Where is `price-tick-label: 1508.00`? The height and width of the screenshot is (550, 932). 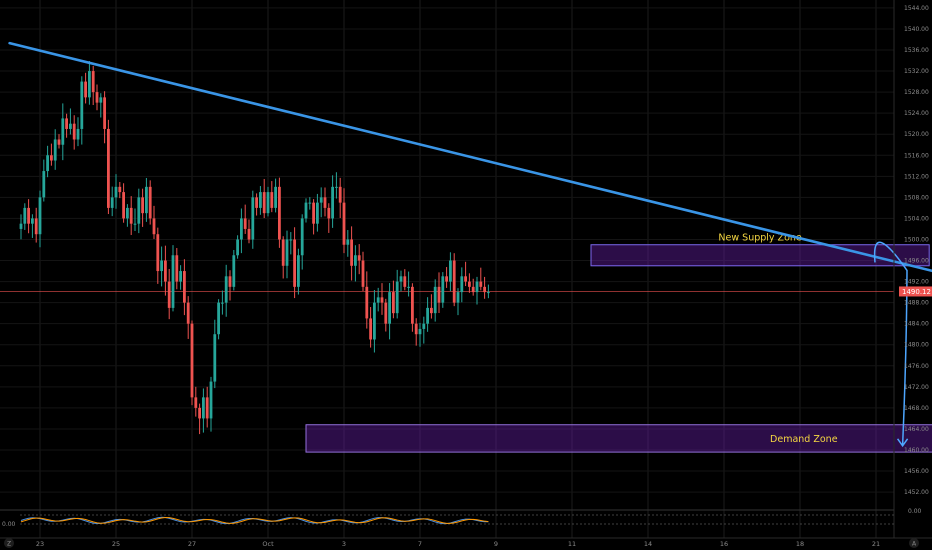
price-tick-label: 1508.00 is located at coordinates (916, 197).